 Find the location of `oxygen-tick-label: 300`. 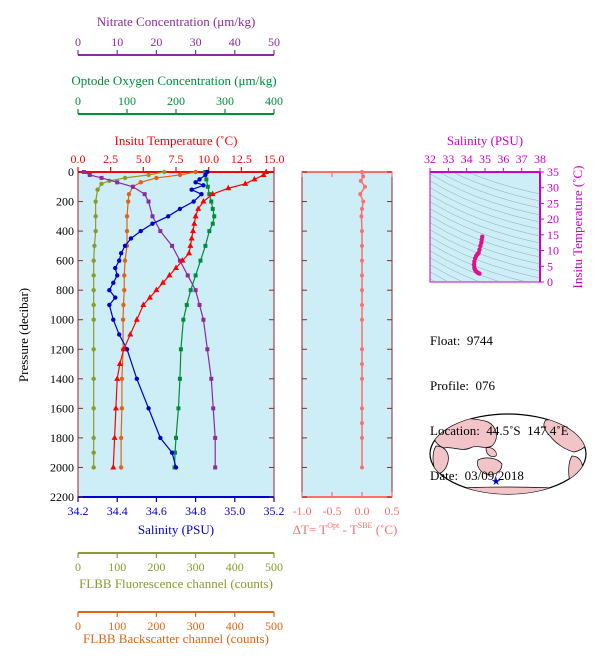

oxygen-tick-label: 300 is located at coordinates (225, 101).